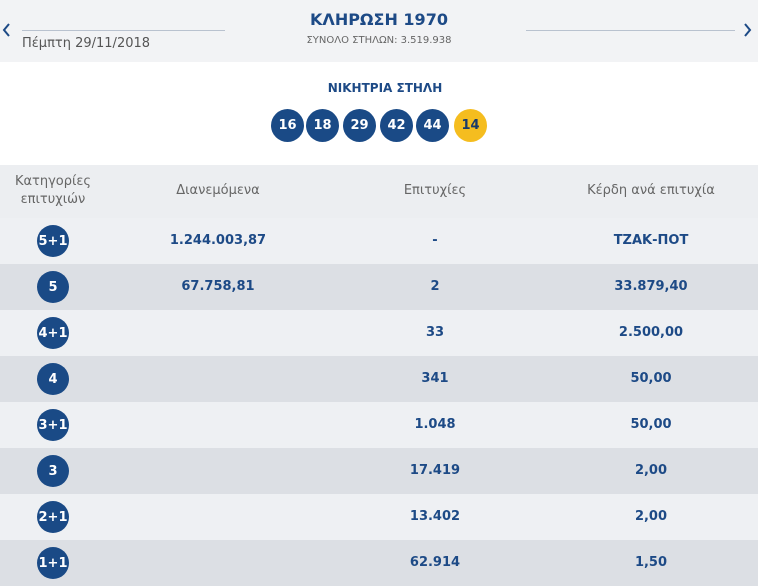 The image size is (758, 586). What do you see at coordinates (651, 286) in the screenshot?
I see `prize: 33.879,40` at bounding box center [651, 286].